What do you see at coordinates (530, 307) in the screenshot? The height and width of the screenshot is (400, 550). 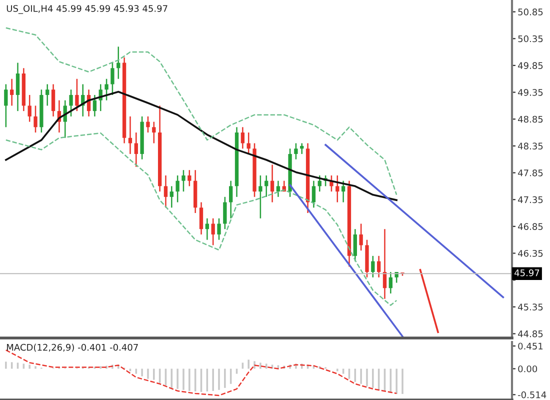 I see `y-tick-label: 45.35` at bounding box center [530, 307].